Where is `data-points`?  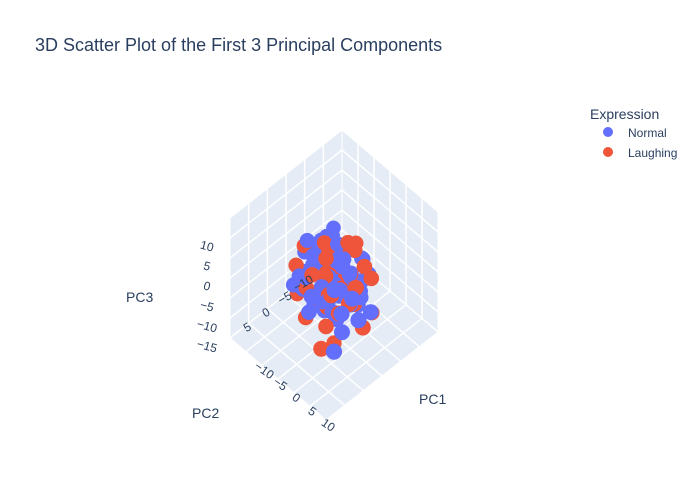
data-points is located at coordinates (332, 290).